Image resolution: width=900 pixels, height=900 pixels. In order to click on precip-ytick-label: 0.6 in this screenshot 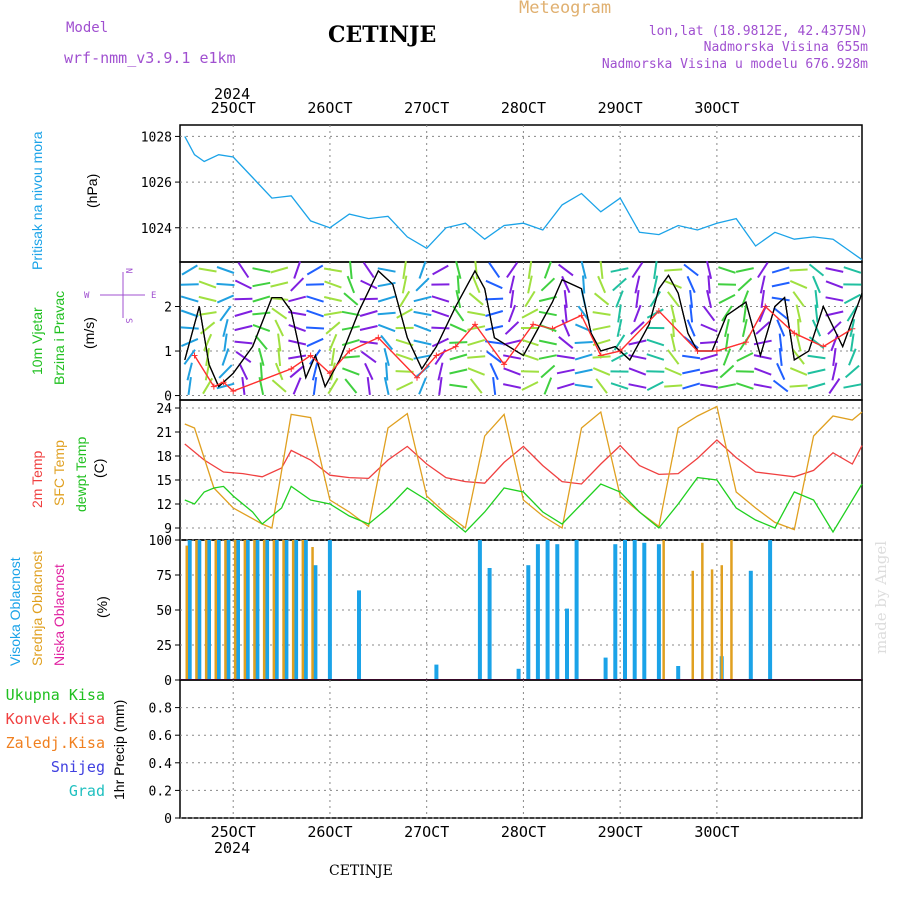, I will do `click(160, 736)`.